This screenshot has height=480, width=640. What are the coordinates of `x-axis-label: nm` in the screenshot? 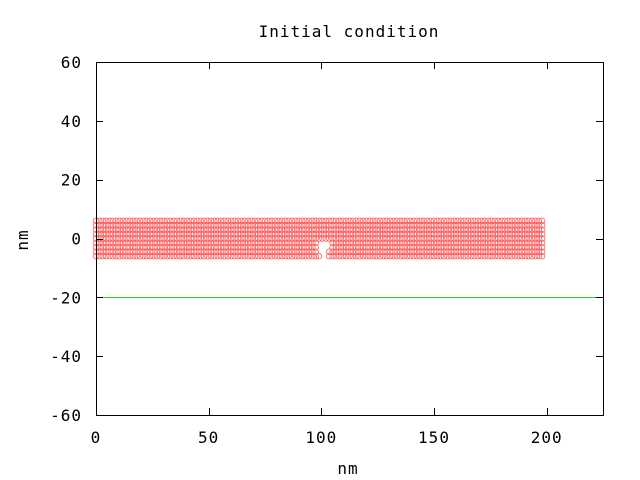 It's located at (347, 468).